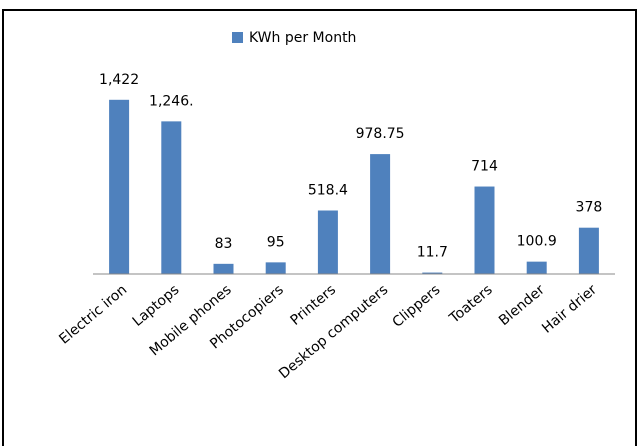  I want to click on legend-label: KWh per Month, so click(302, 38).